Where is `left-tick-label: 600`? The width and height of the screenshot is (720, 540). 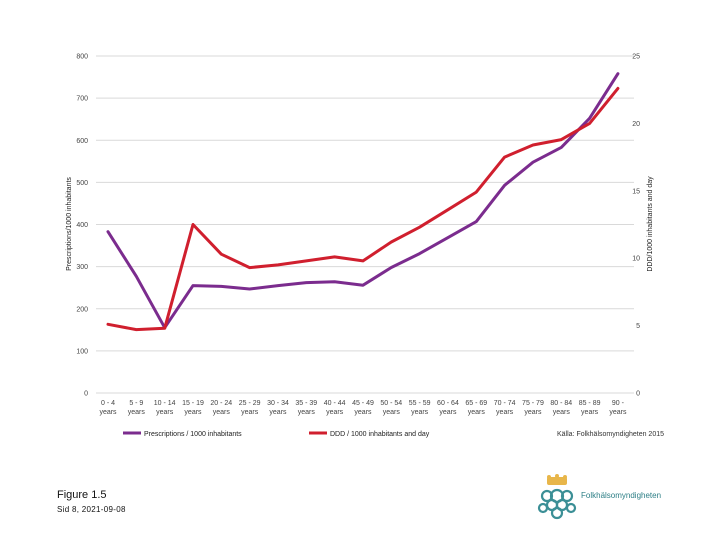
left-tick-label: 600 is located at coordinates (82, 141).